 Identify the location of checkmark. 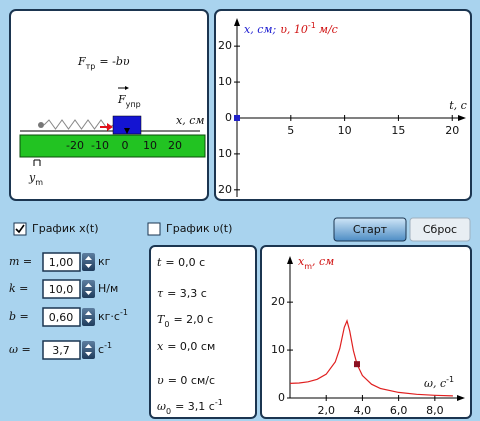
(20, 229).